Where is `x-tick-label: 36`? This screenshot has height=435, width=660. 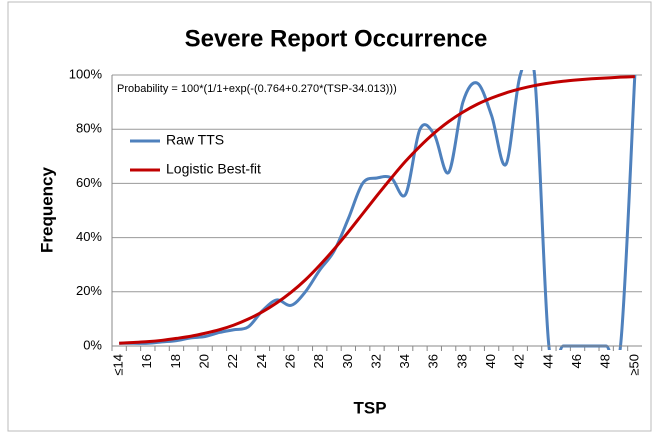 x-tick-label: 36 is located at coordinates (433, 361).